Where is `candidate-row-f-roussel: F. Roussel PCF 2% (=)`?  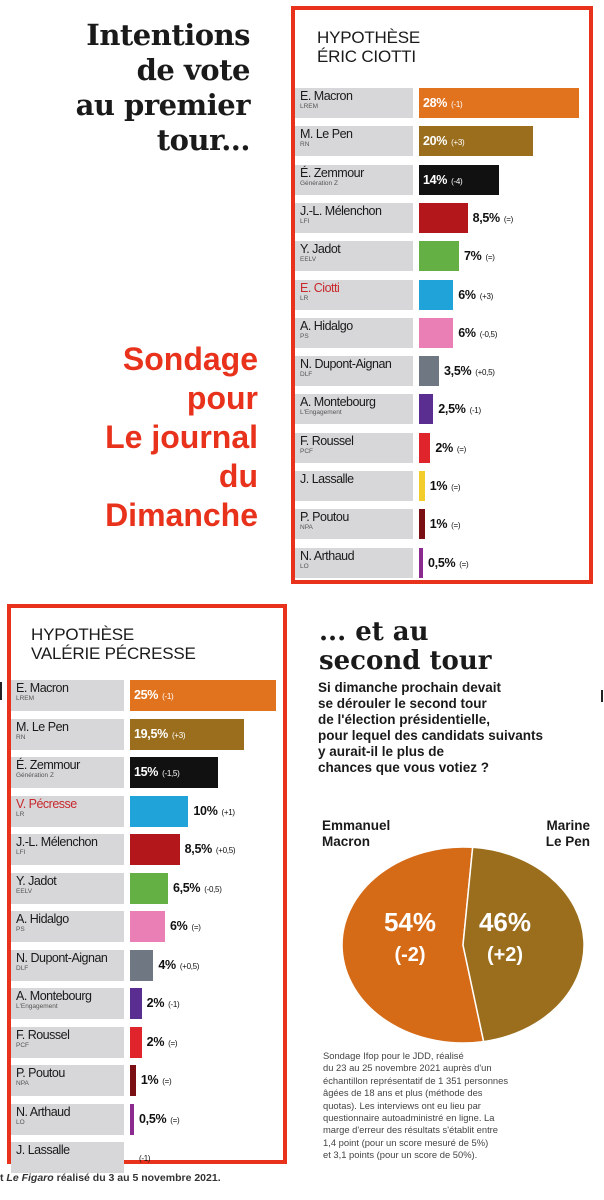
candidate-row-f-roussel: F. Roussel PCF 2% (=) is located at coordinates (147, 1042).